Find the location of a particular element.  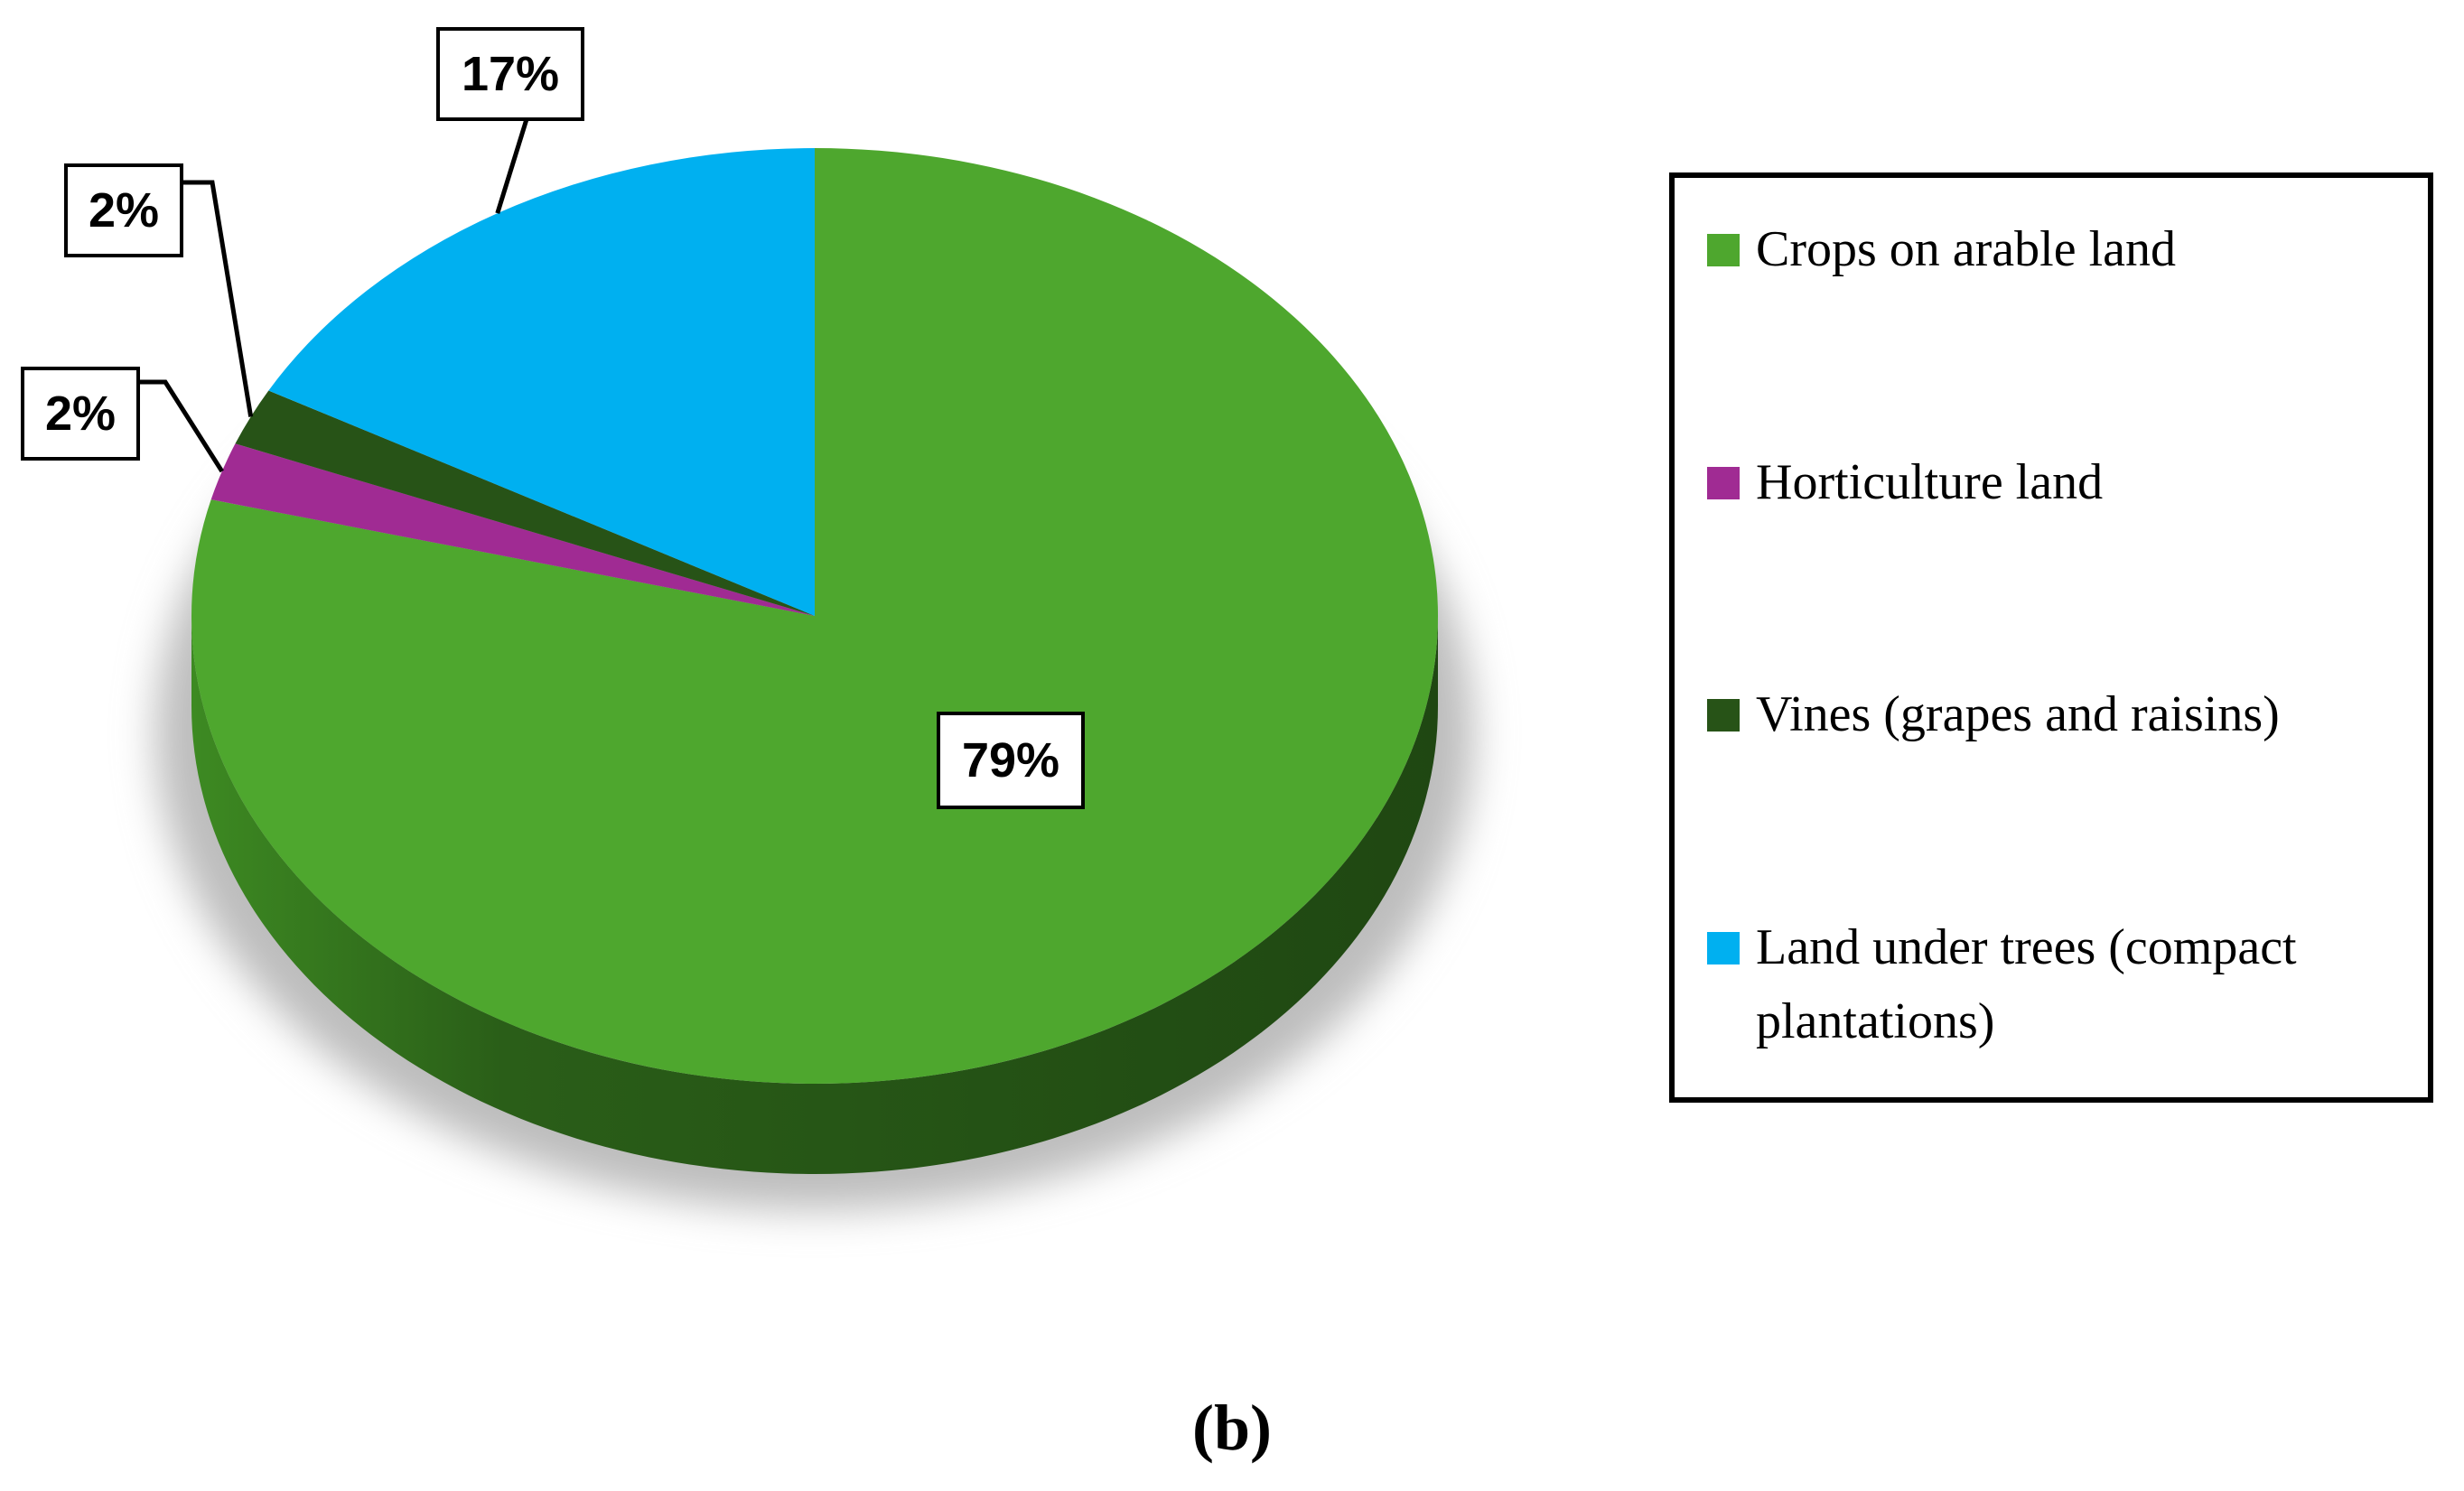

data-label: 79% is located at coordinates (1010, 760).